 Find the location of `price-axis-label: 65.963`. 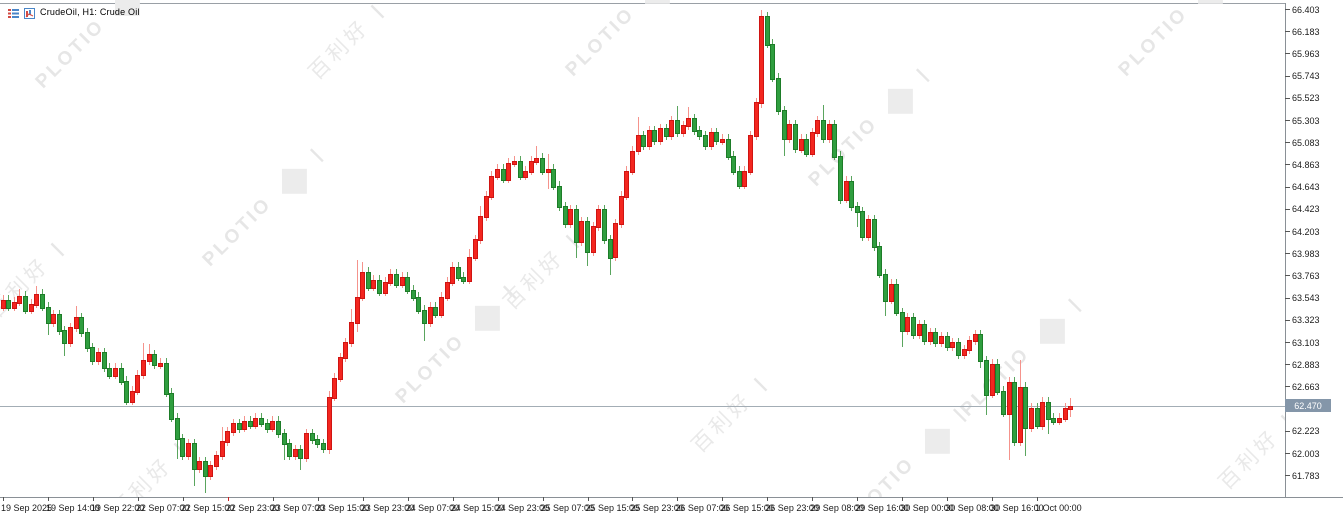

price-axis-label: 65.963 is located at coordinates (1306, 53).